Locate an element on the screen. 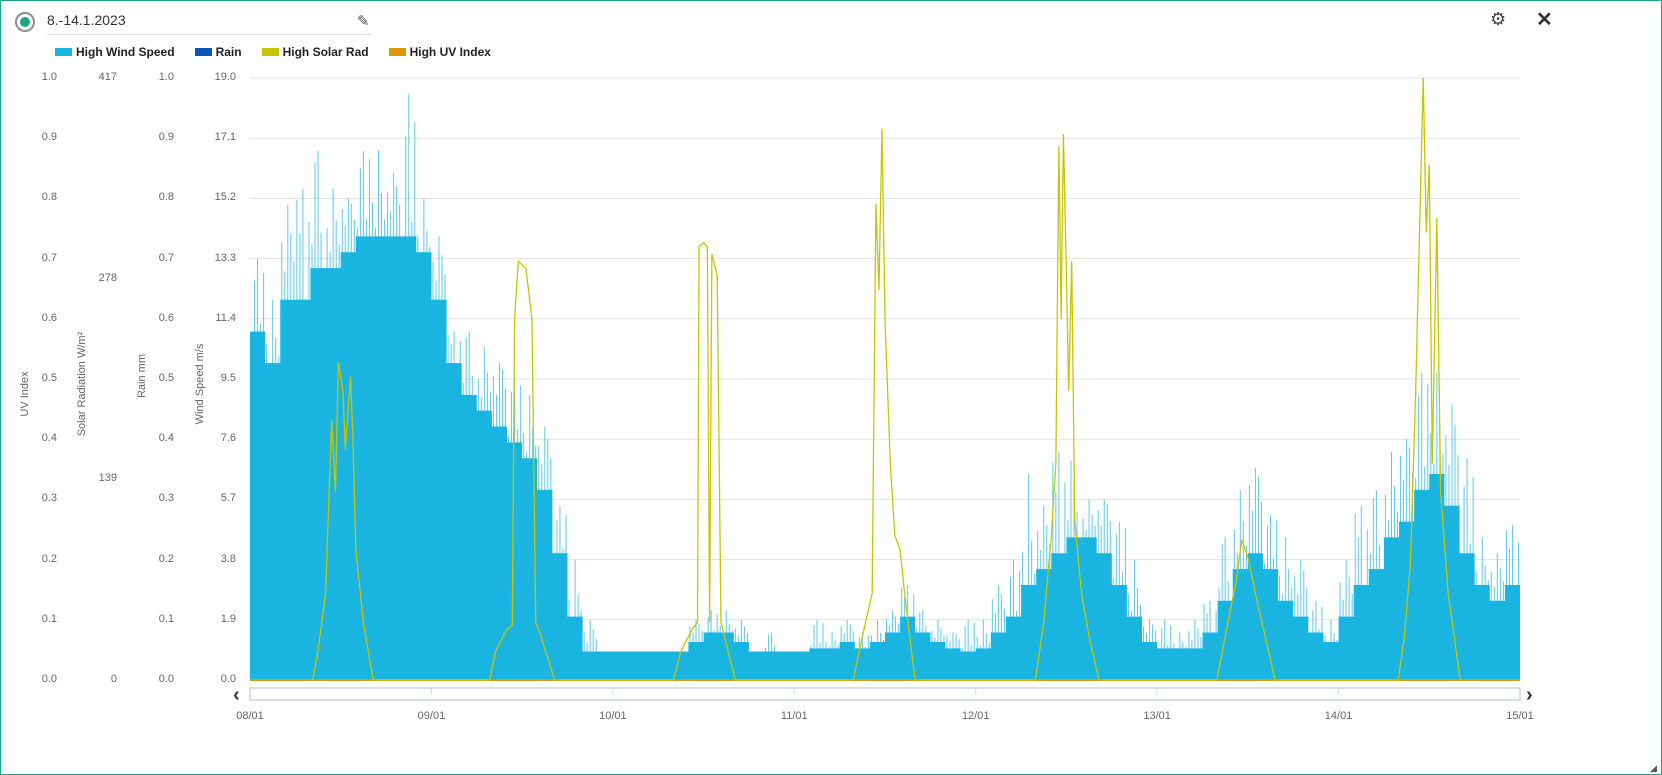  legend-uv: High UV Index is located at coordinates (439, 52).